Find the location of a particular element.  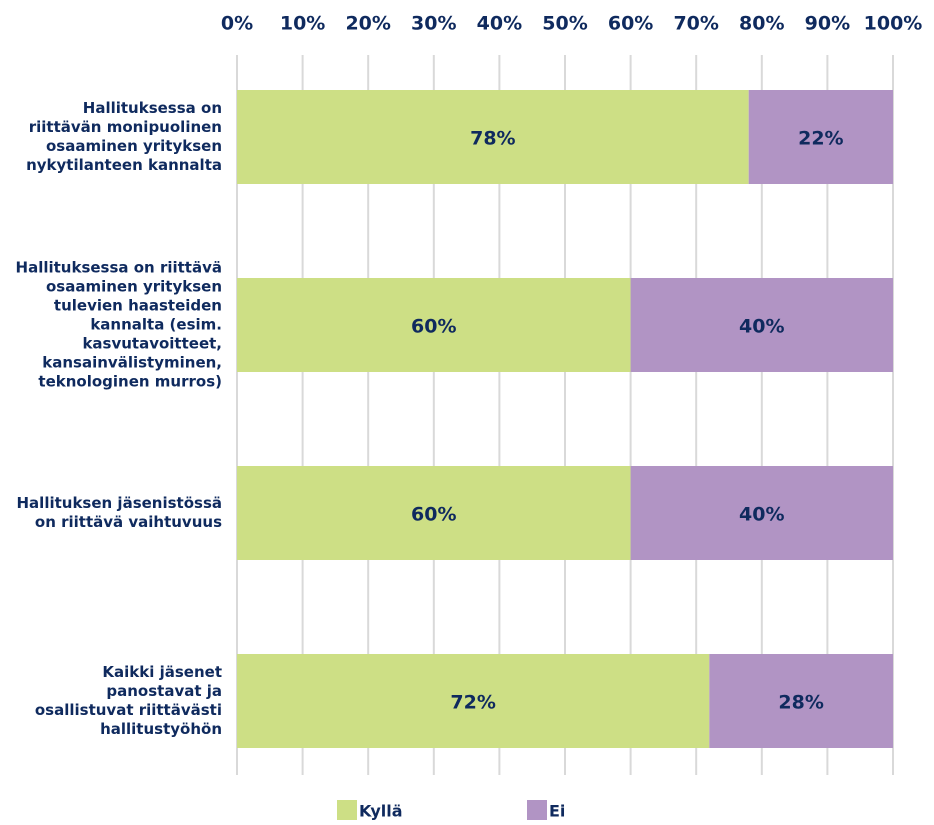

value-label: 22% is located at coordinates (820, 139).